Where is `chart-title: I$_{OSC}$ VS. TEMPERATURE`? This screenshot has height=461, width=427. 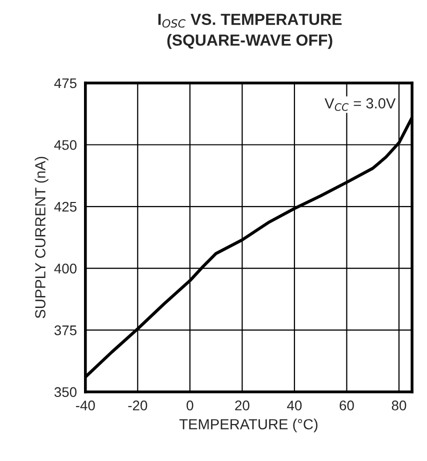
chart-title: I$_{OSC}$ VS. TEMPERATURE is located at coordinates (250, 21).